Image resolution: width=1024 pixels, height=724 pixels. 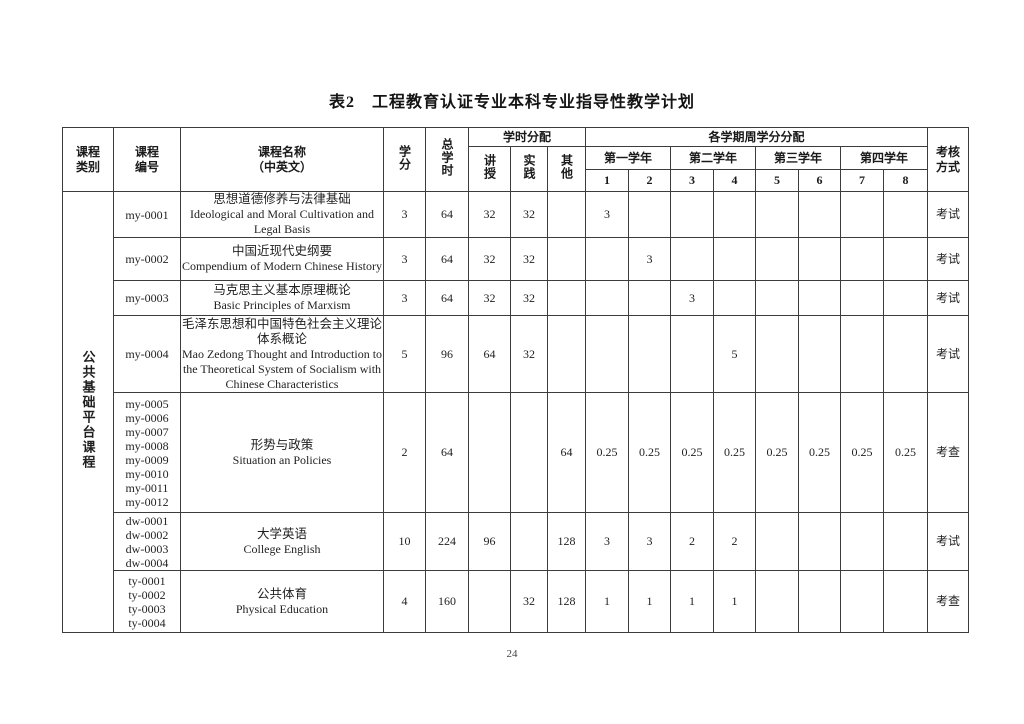 I want to click on course-code-line: my-0010, so click(x=147, y=473).